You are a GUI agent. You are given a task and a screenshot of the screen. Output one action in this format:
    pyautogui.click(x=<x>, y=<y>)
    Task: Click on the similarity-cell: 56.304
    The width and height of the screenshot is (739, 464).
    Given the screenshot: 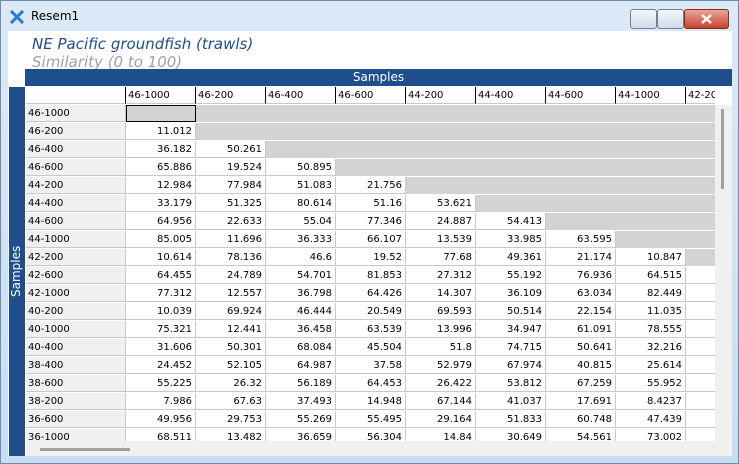 What is the action you would take?
    pyautogui.click(x=371, y=435)
    